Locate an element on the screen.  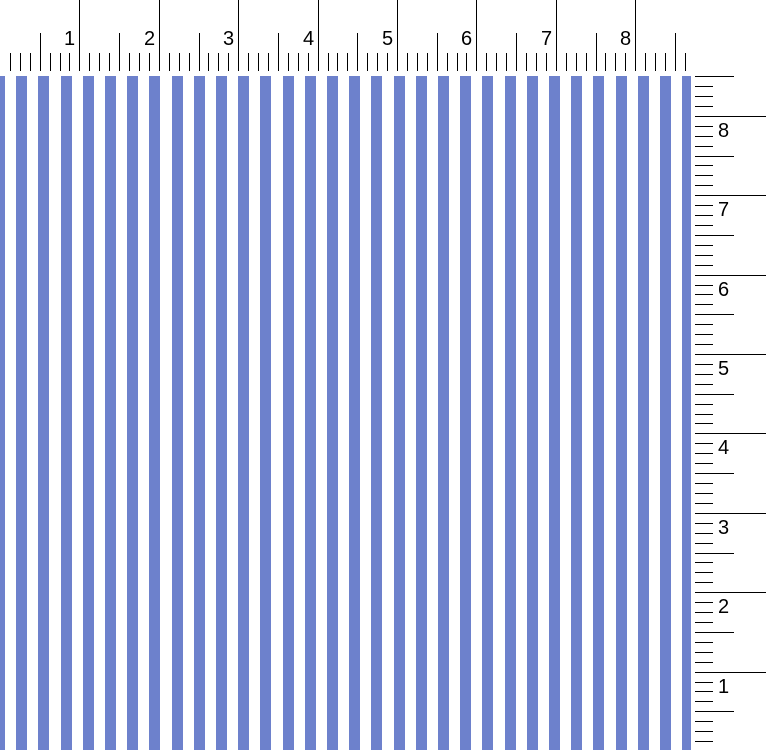
ruler-label: 2 is located at coordinates (724, 607).